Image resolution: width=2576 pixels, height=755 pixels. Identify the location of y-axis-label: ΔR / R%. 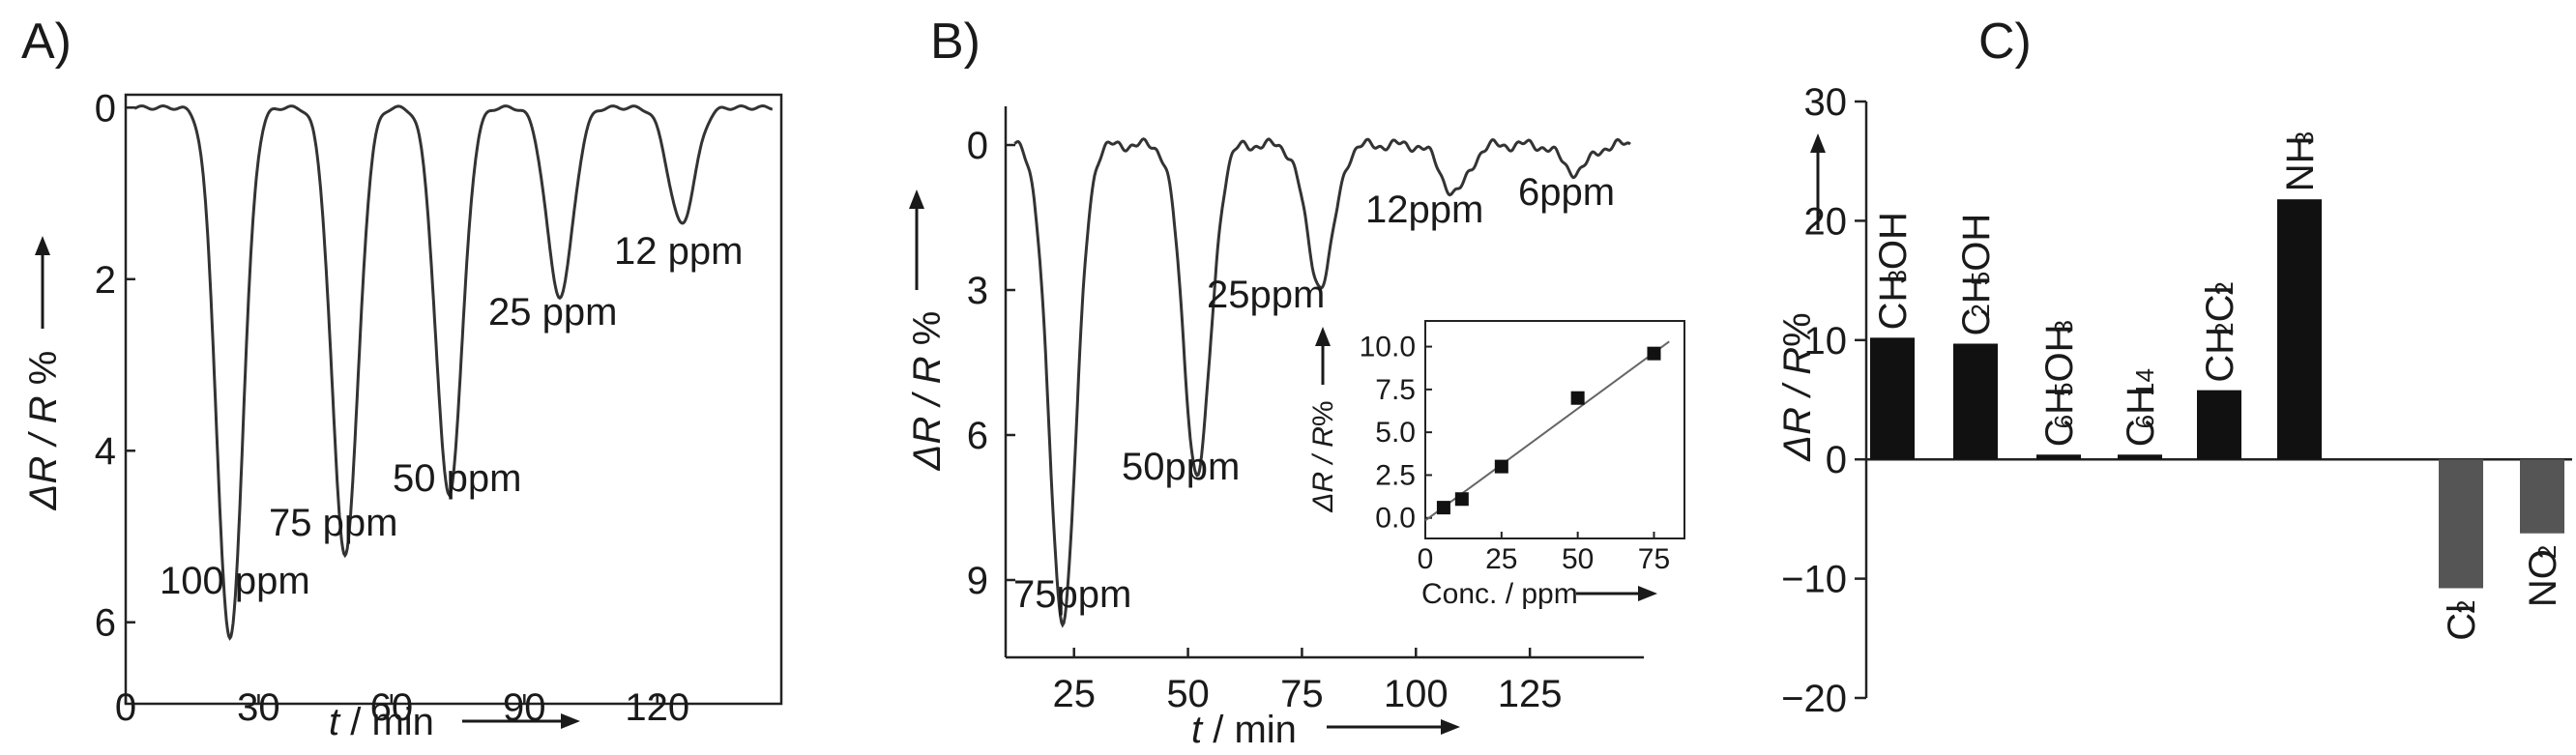
(1797, 387).